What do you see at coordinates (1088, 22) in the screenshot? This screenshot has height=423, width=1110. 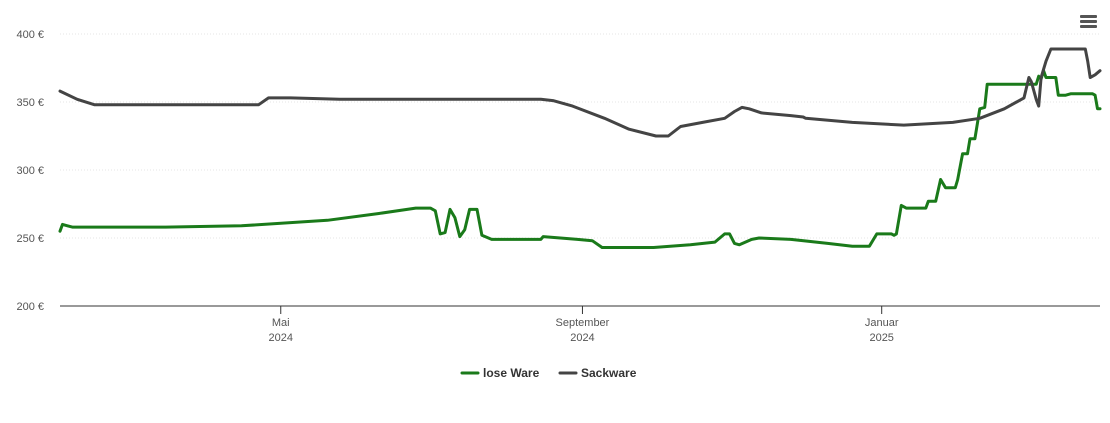 I see `hamburger-menu-icon` at bounding box center [1088, 22].